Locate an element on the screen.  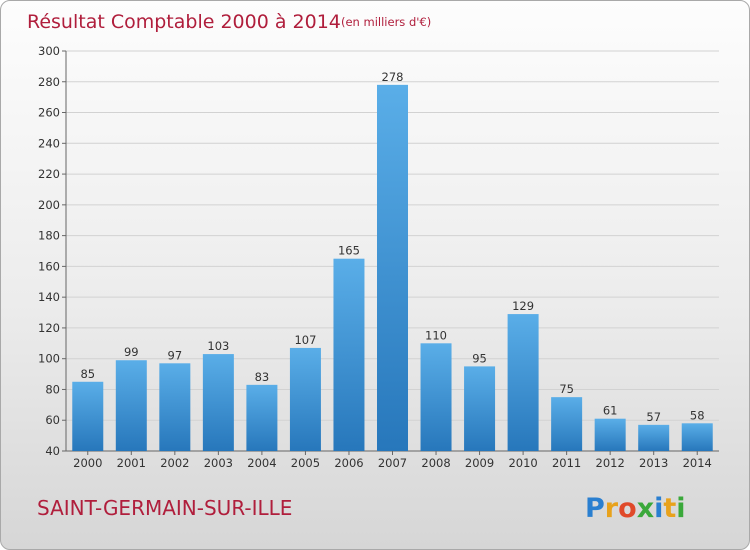
data-label: 75 is located at coordinates (566, 389).